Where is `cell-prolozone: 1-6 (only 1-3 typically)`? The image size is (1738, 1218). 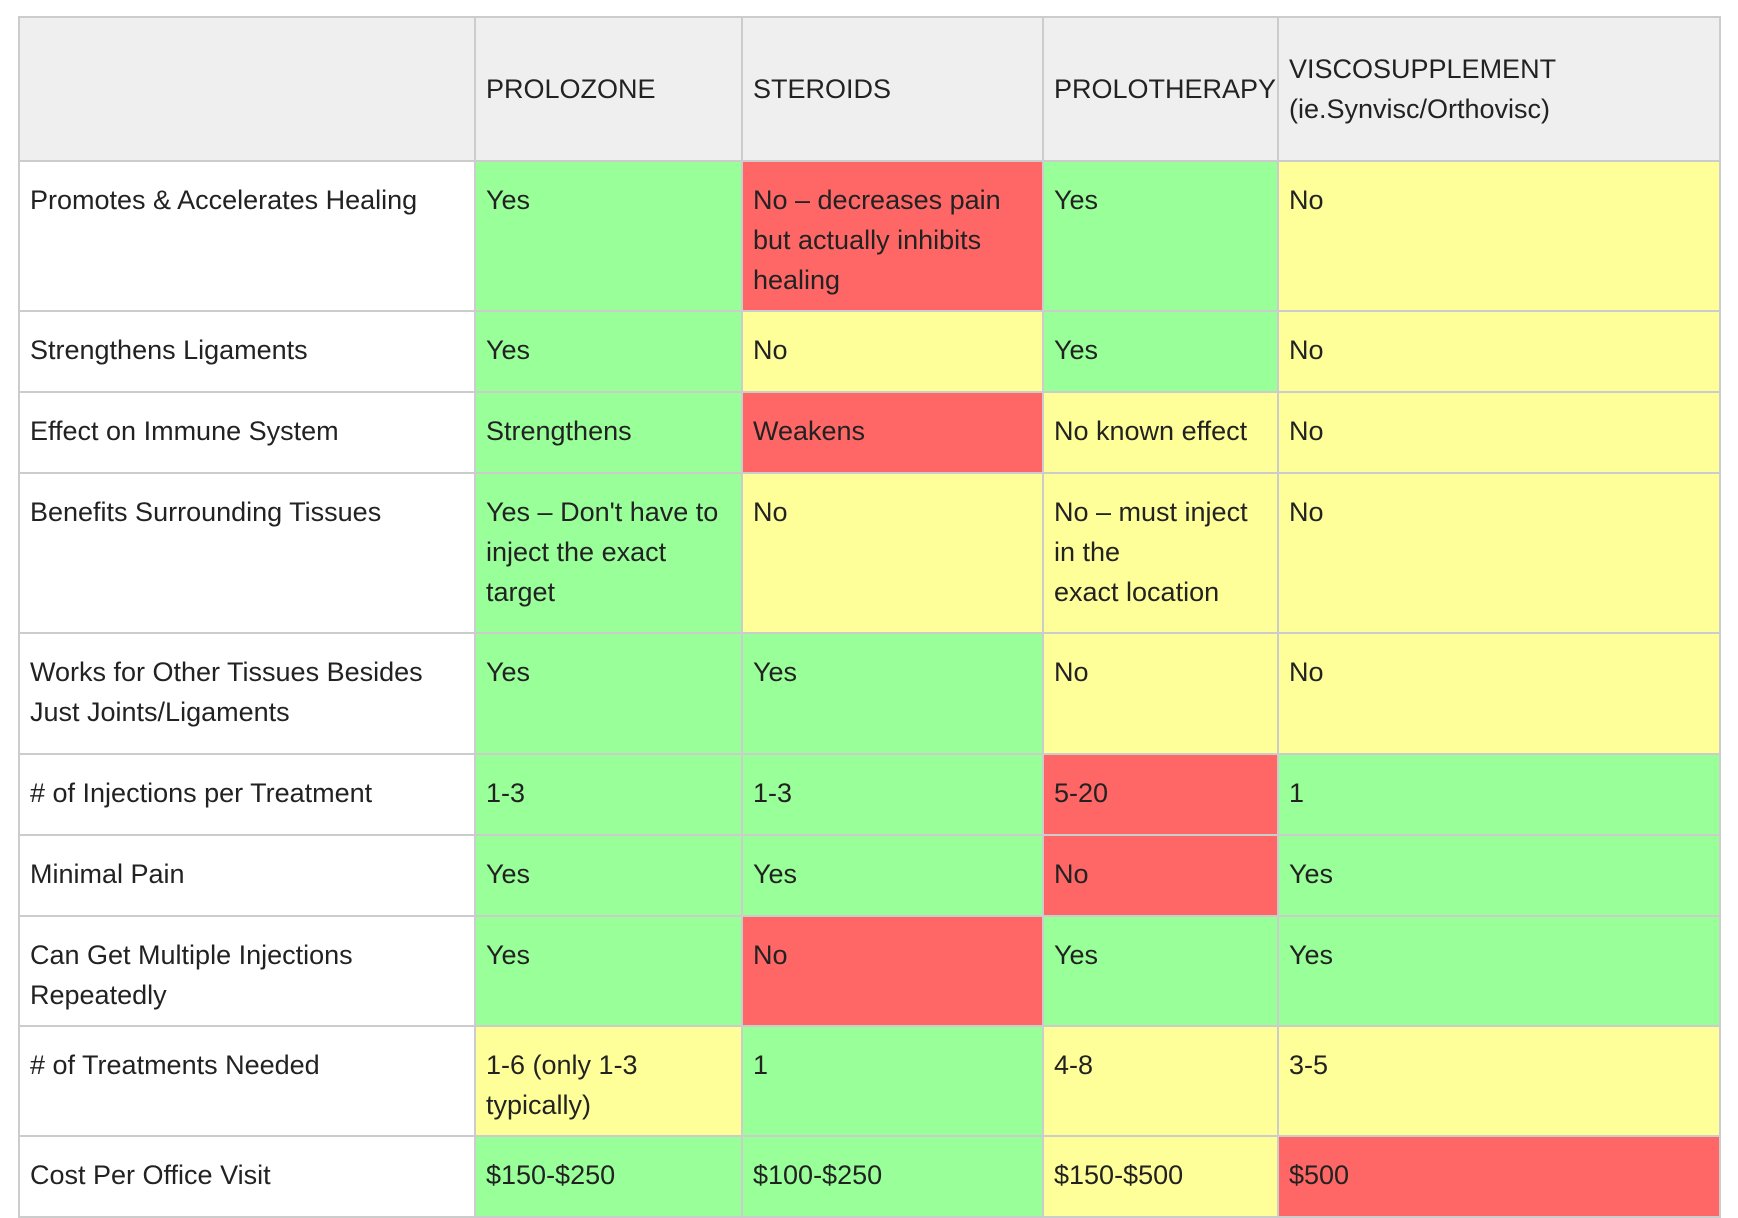
cell-prolozone: 1-6 (only 1-3 typically) is located at coordinates (608, 1081).